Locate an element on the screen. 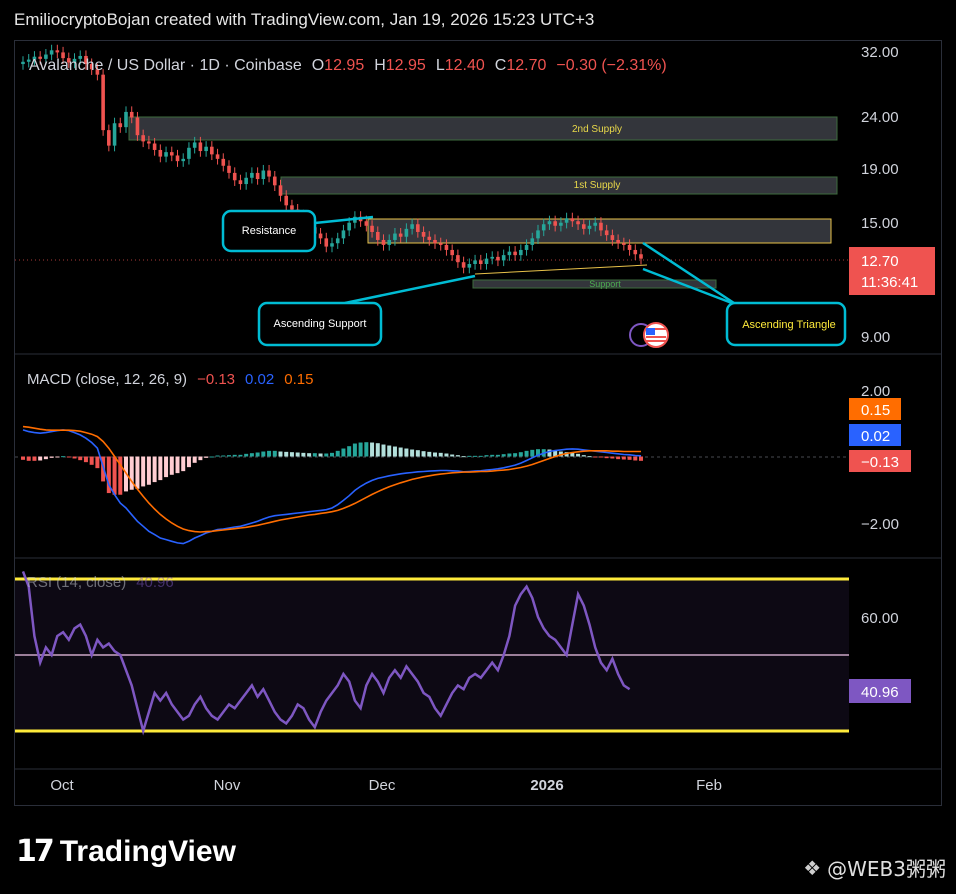 This screenshot has height=894, width=956. ascending-triangle-callout is located at coordinates (786, 324).